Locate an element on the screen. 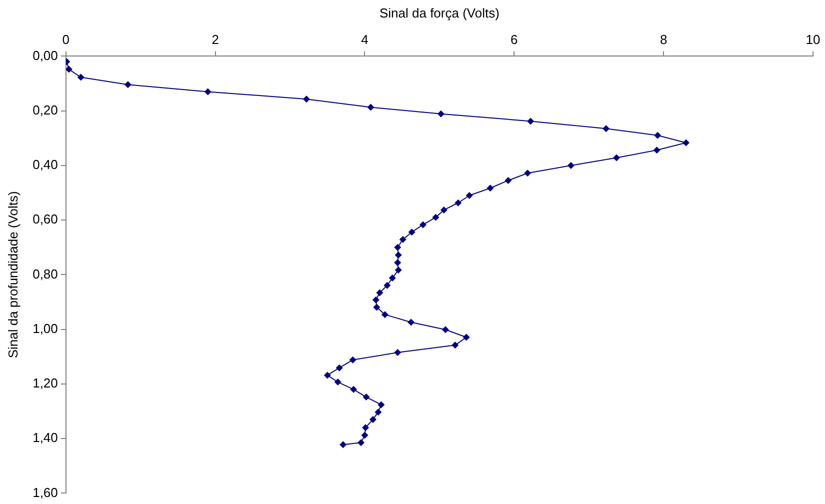  y-tick-label: 0,20 is located at coordinates (45, 110).